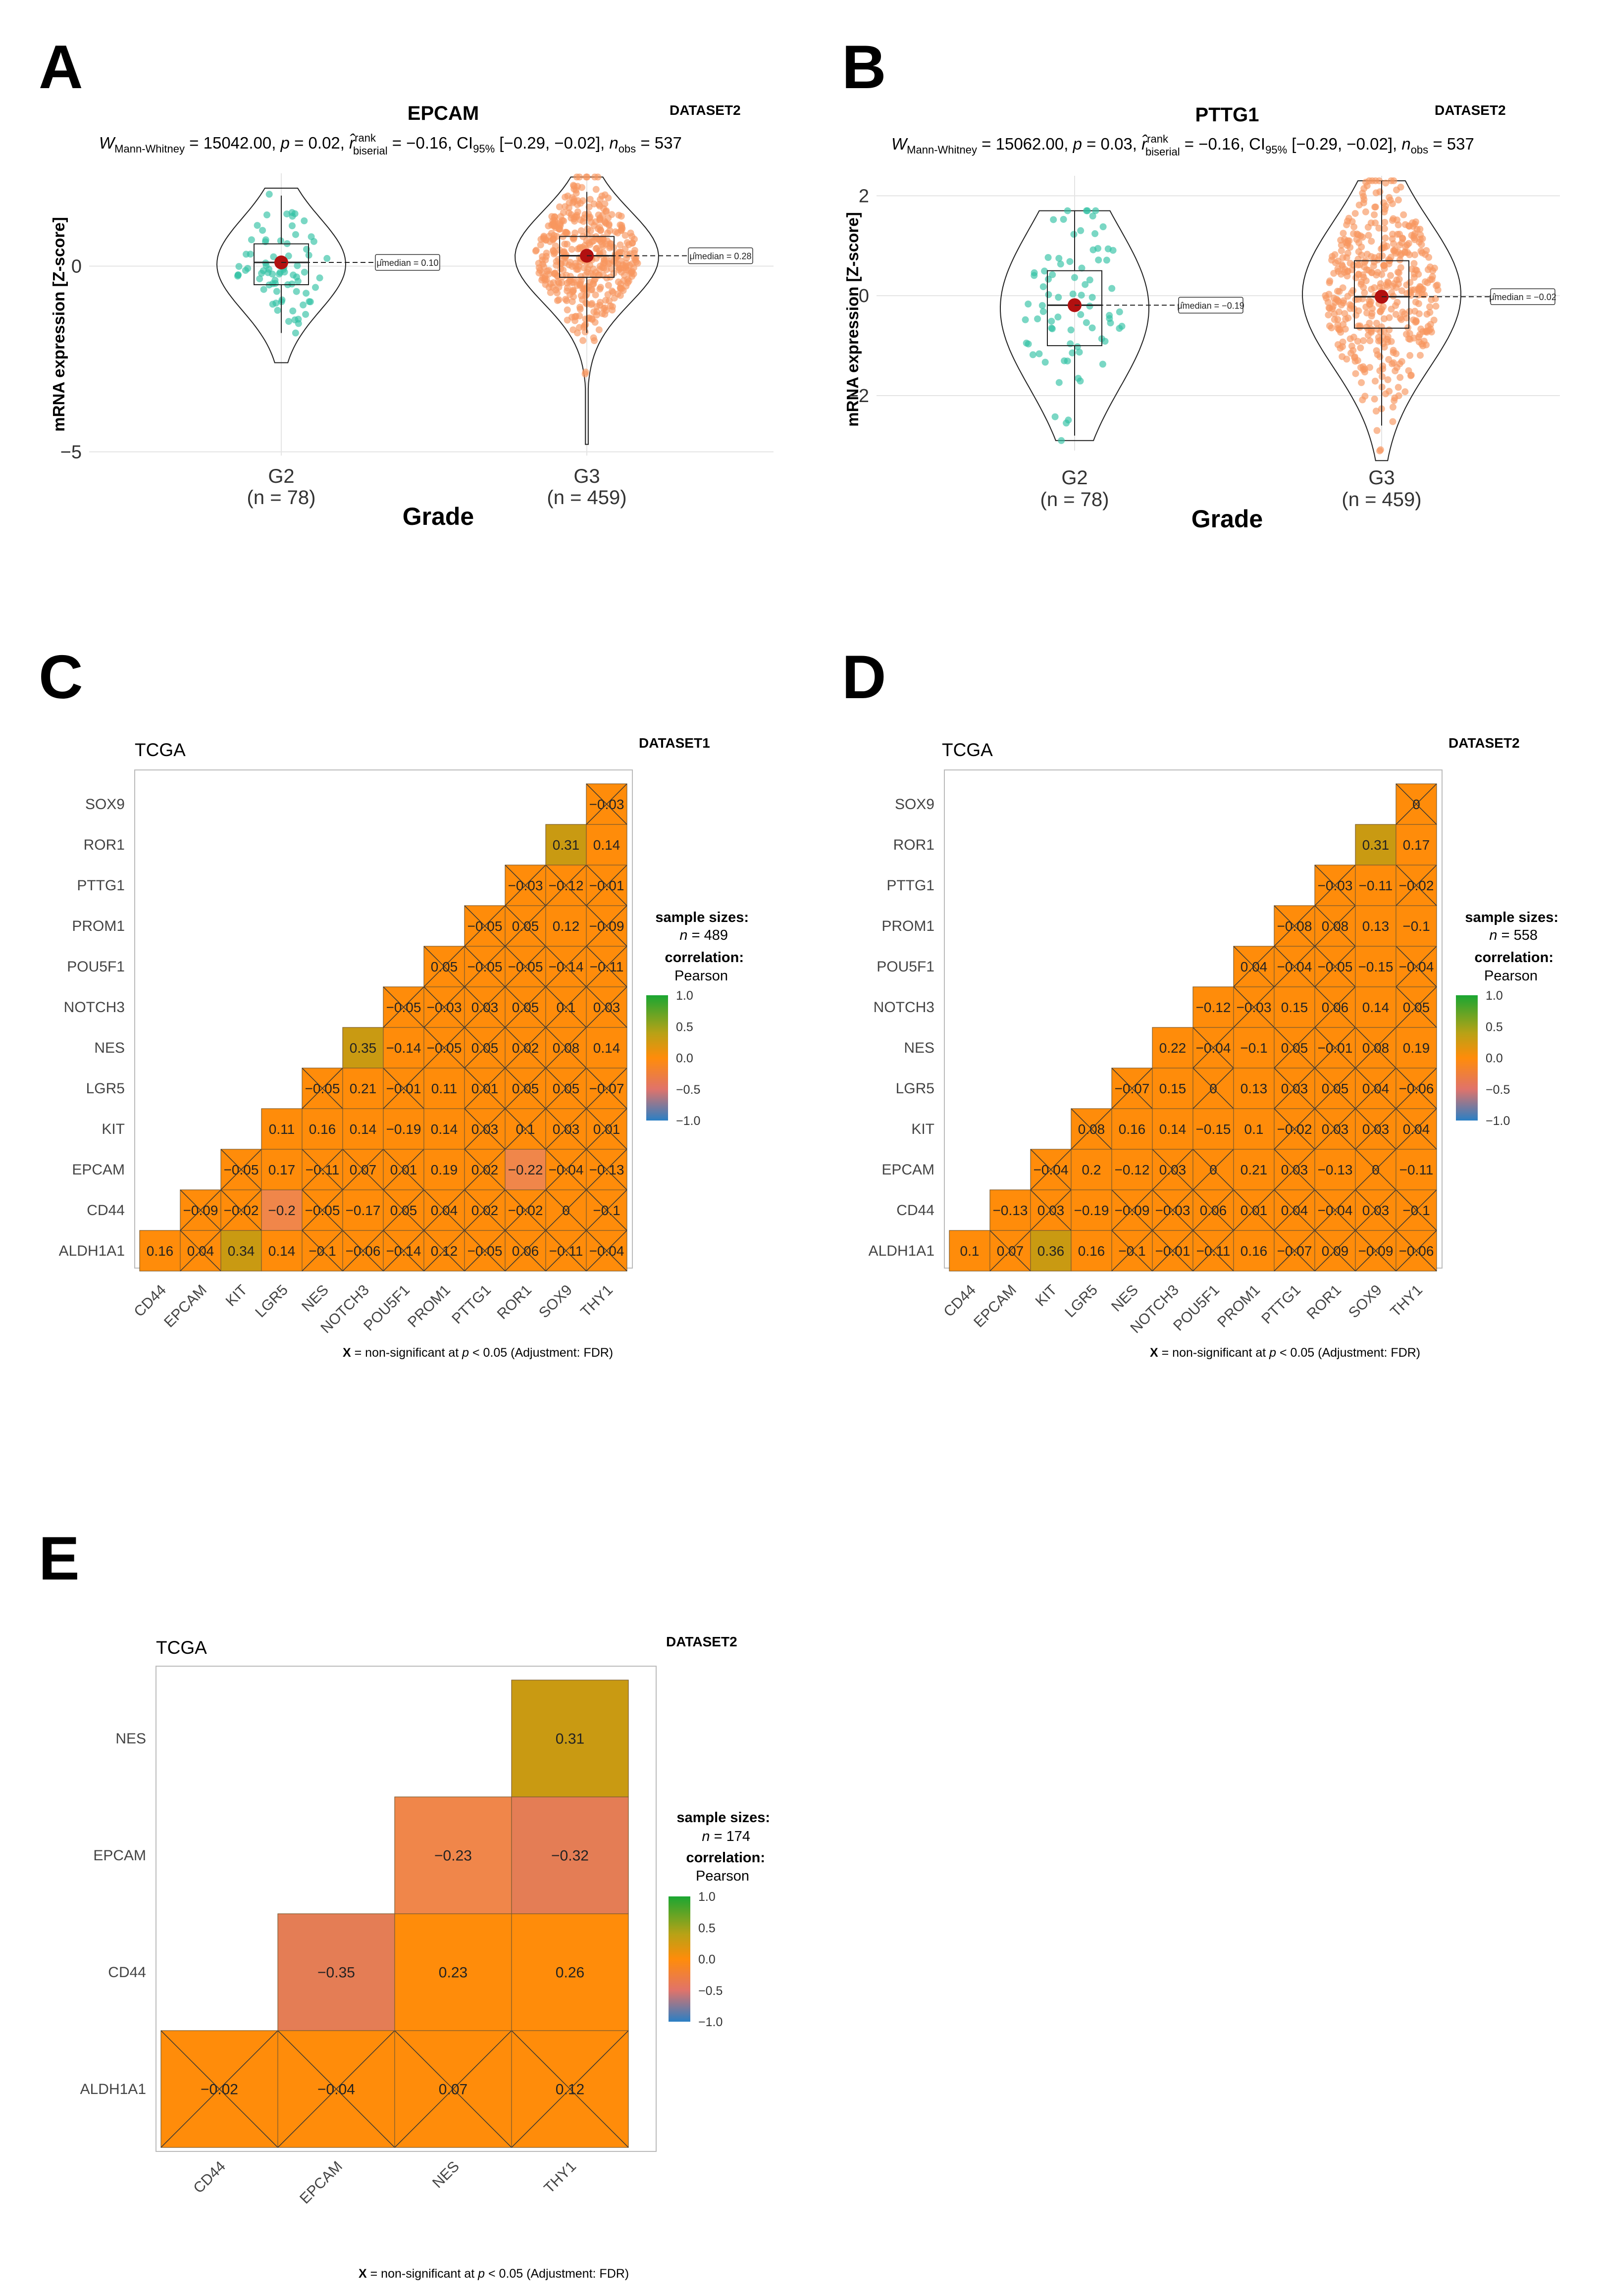 The image size is (1602, 2296). Describe the element at coordinates (446, 2175) in the screenshot. I see `col-label: NES` at that location.